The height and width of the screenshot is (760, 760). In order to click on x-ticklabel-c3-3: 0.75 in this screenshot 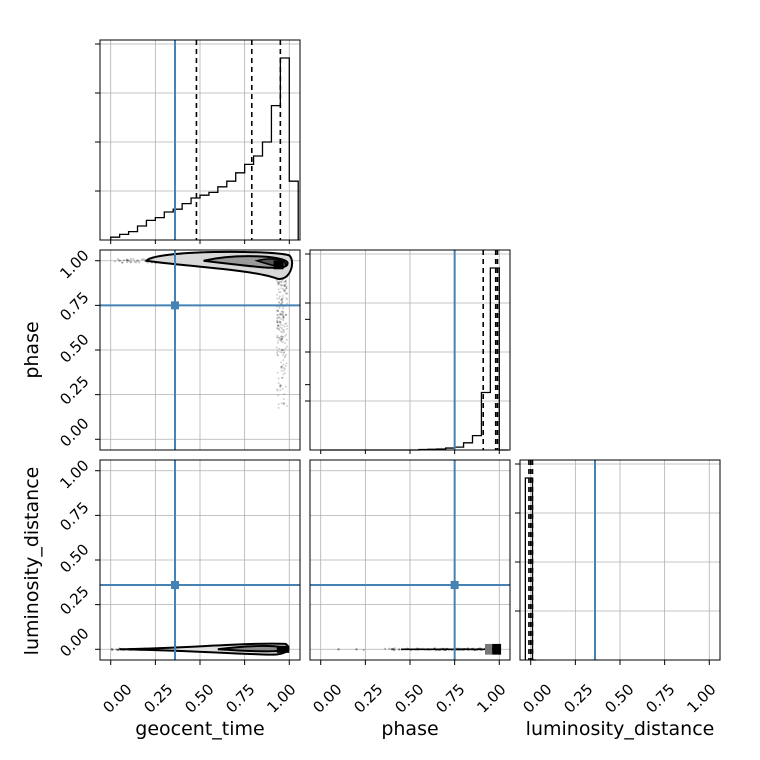, I will do `click(660, 698)`.